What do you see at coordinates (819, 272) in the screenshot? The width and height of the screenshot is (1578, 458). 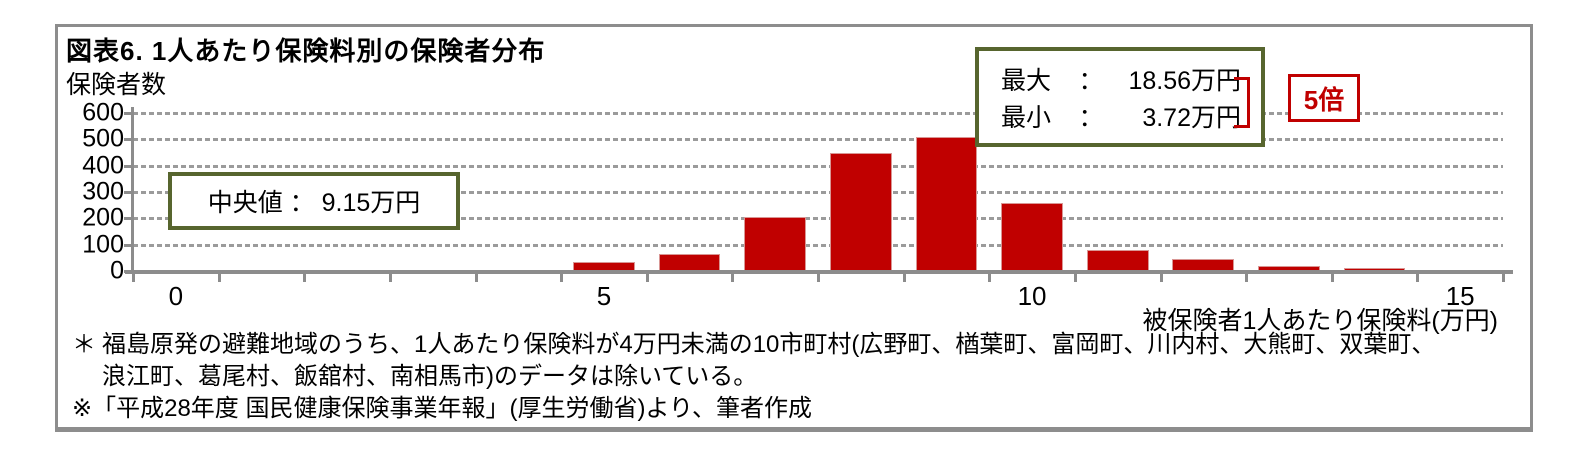 I see `x-axis-line` at bounding box center [819, 272].